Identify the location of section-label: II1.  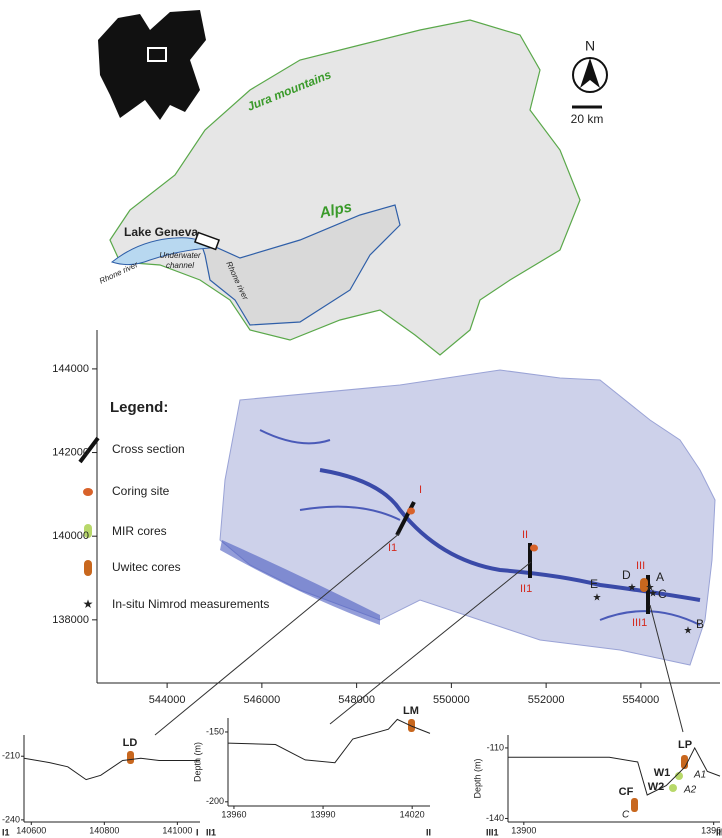
(526, 589).